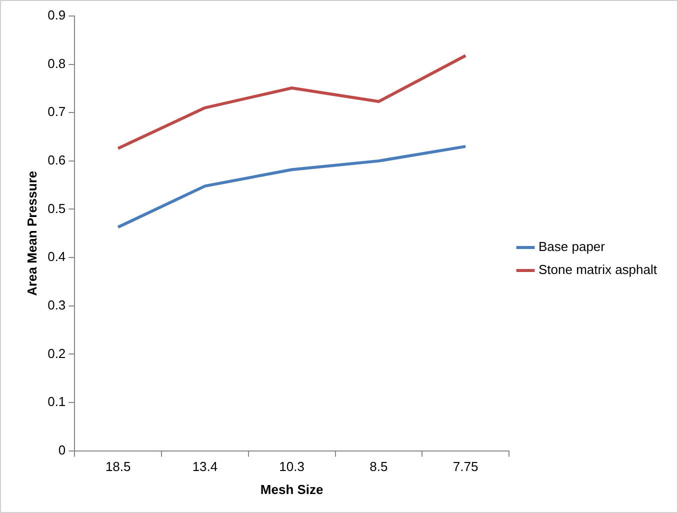  Describe the element at coordinates (572, 246) in the screenshot. I see `legend-label: Base paper` at that location.